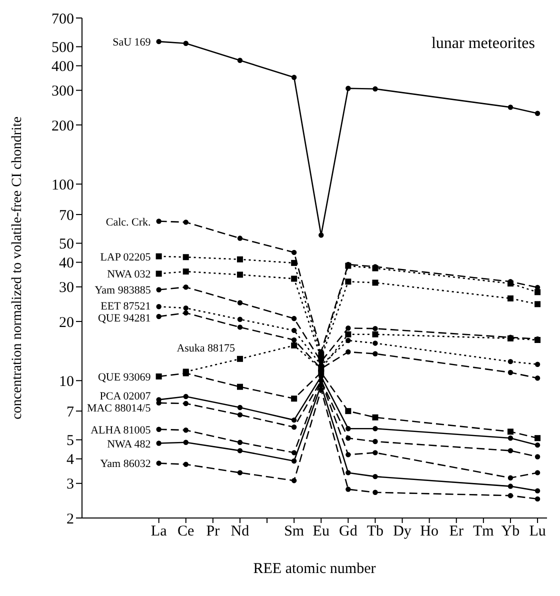 The height and width of the screenshot is (596, 560). Describe the element at coordinates (126, 396) in the screenshot. I see `series-label: PCA 02007` at that location.